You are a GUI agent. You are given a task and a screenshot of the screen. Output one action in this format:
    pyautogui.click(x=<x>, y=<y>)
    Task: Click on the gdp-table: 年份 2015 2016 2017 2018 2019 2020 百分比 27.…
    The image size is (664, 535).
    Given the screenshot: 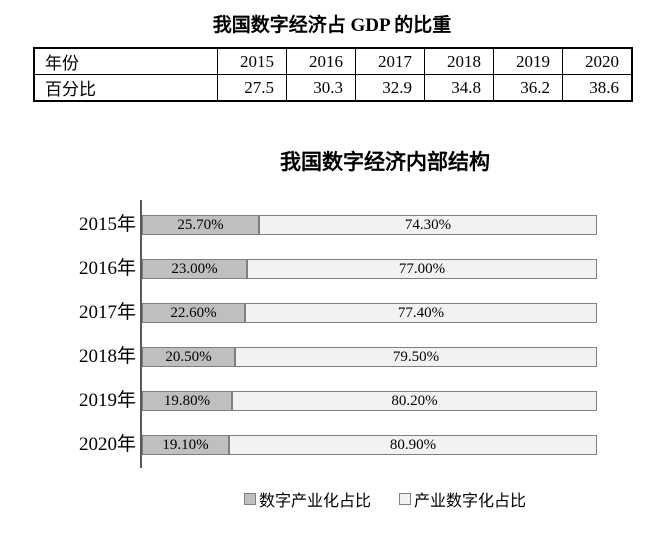 What is the action you would take?
    pyautogui.click(x=333, y=74)
    